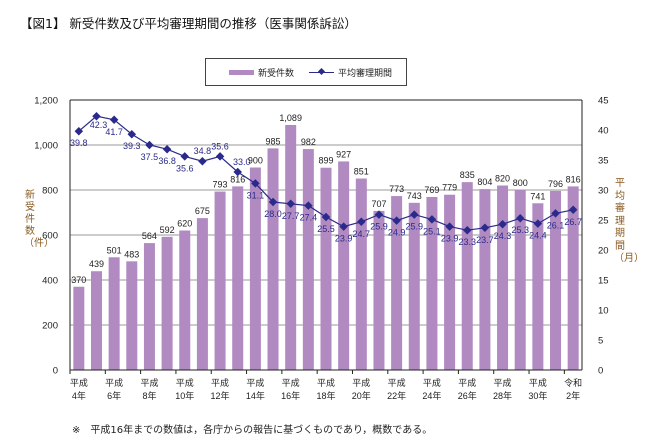  Describe the element at coordinates (203, 151) in the screenshot. I see `line-value-label: 34.8` at that location.